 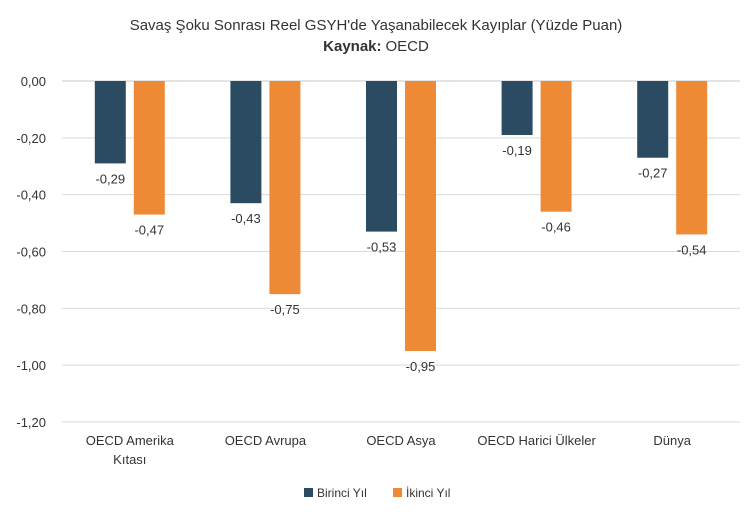 I want to click on y-tick-label: -0,80, so click(x=31, y=308).